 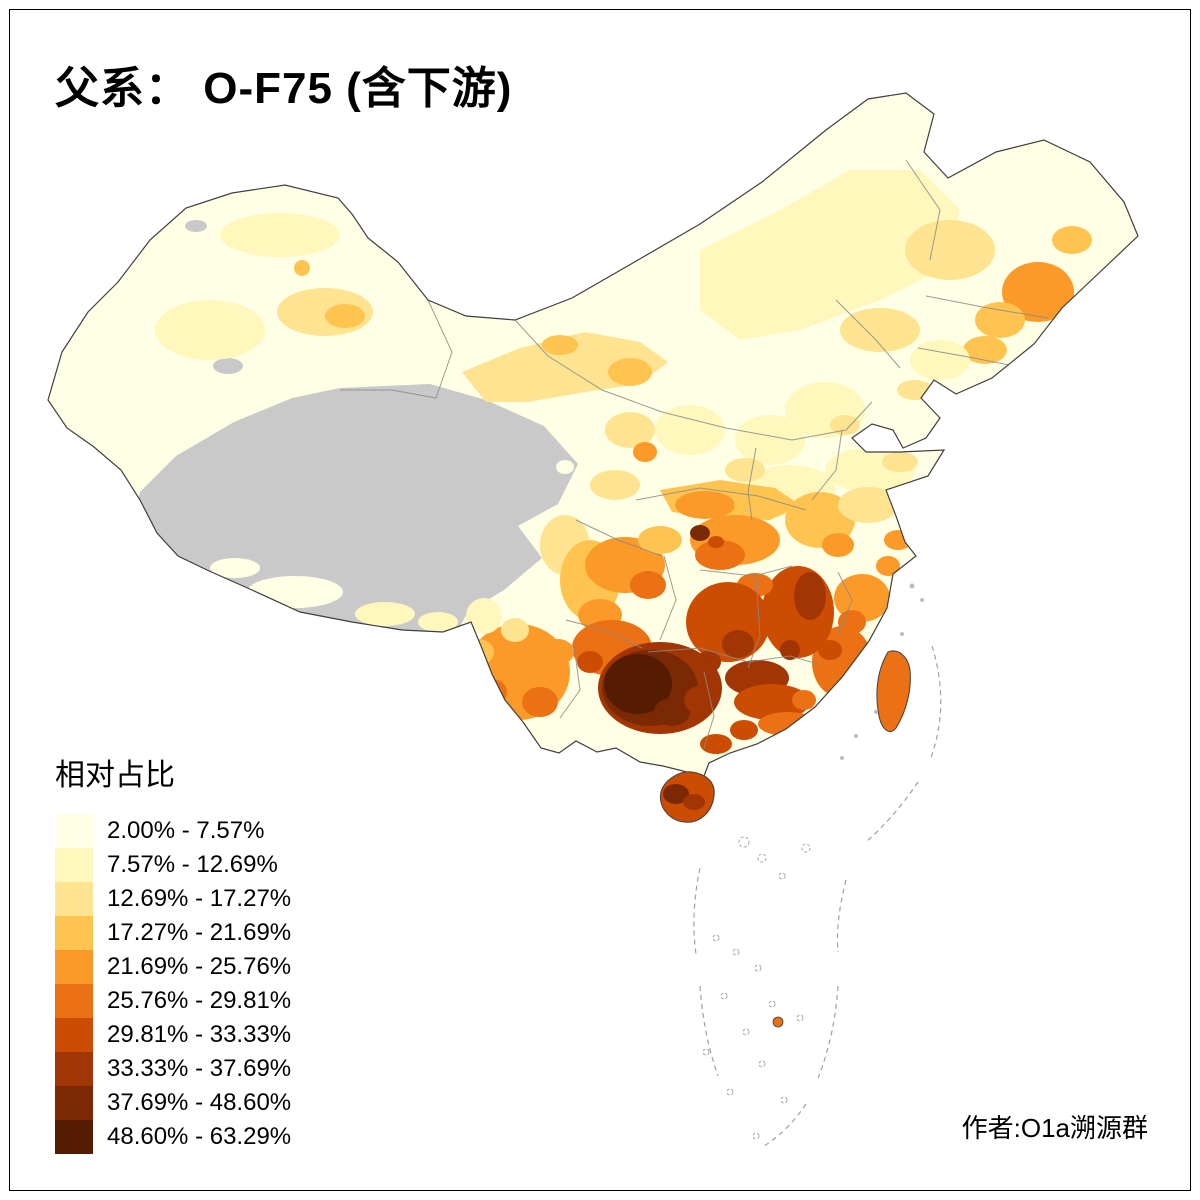 I want to click on island-taiwan, so click(x=893, y=691).